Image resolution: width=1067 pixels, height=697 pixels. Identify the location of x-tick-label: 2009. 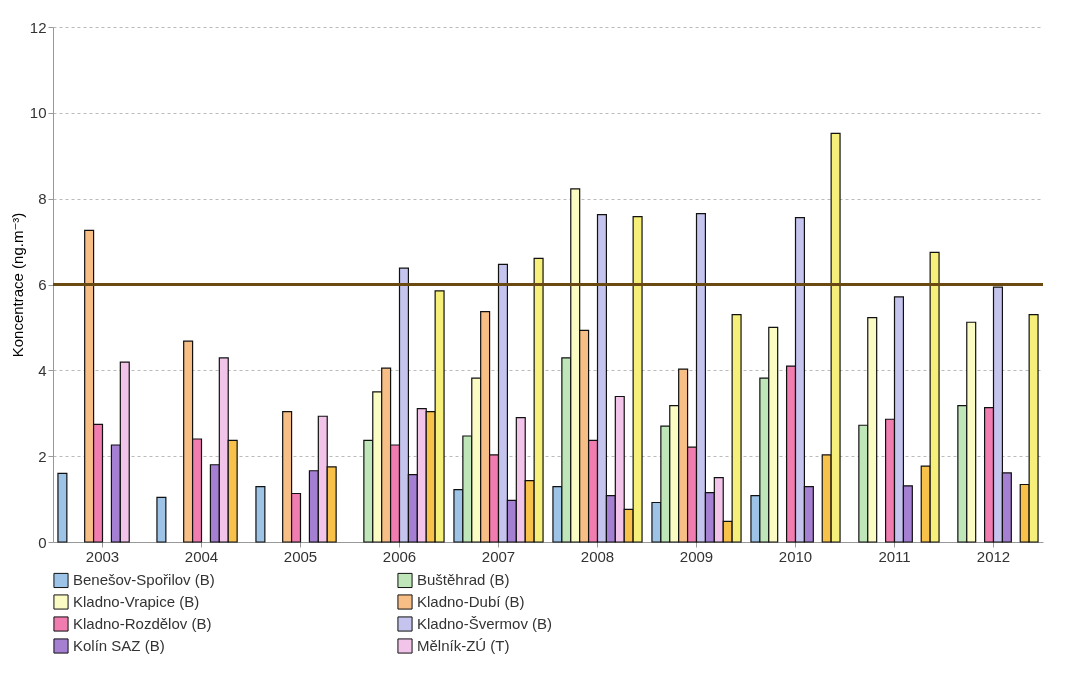
(696, 556).